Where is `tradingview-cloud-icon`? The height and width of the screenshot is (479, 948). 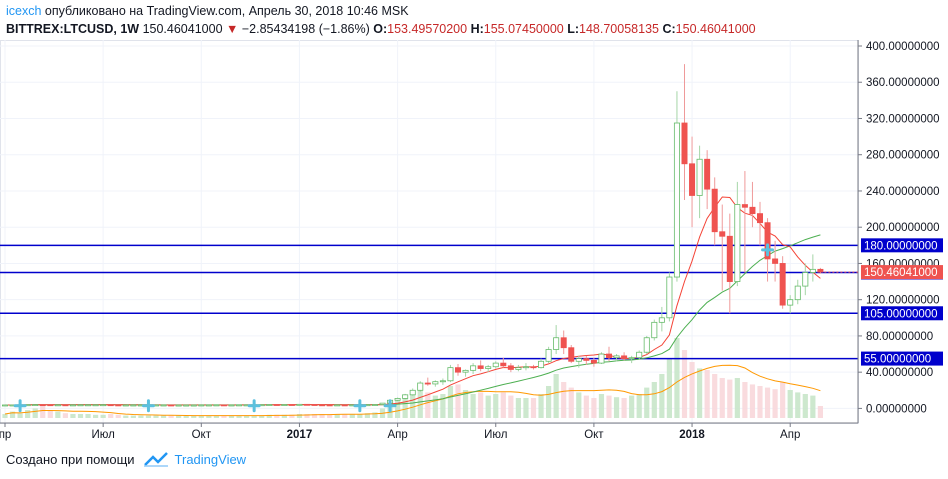 tradingview-cloud-icon is located at coordinates (155, 459).